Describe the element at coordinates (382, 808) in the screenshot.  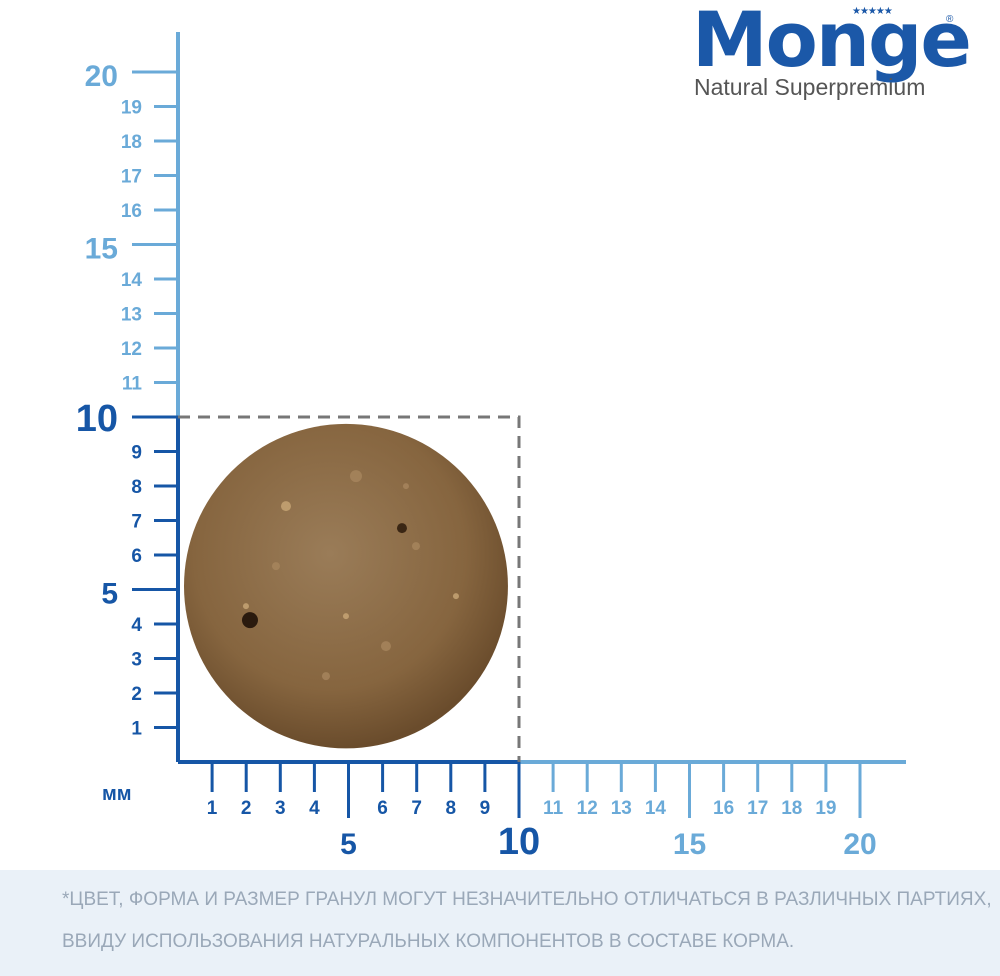
I see `x-tick-label-6: 6` at that location.